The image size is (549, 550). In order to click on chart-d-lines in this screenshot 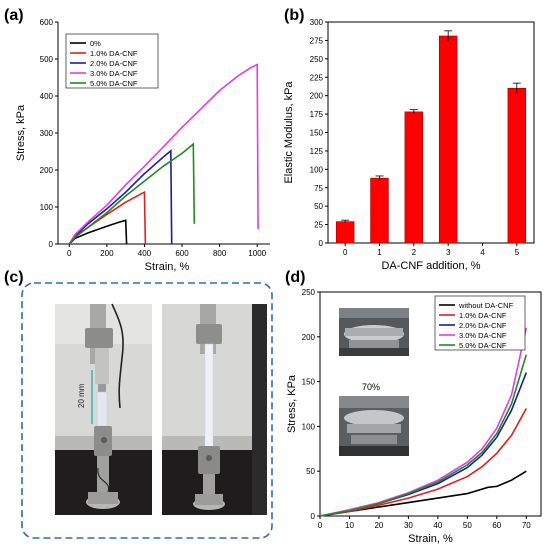, I will do `click(423, 422)`.